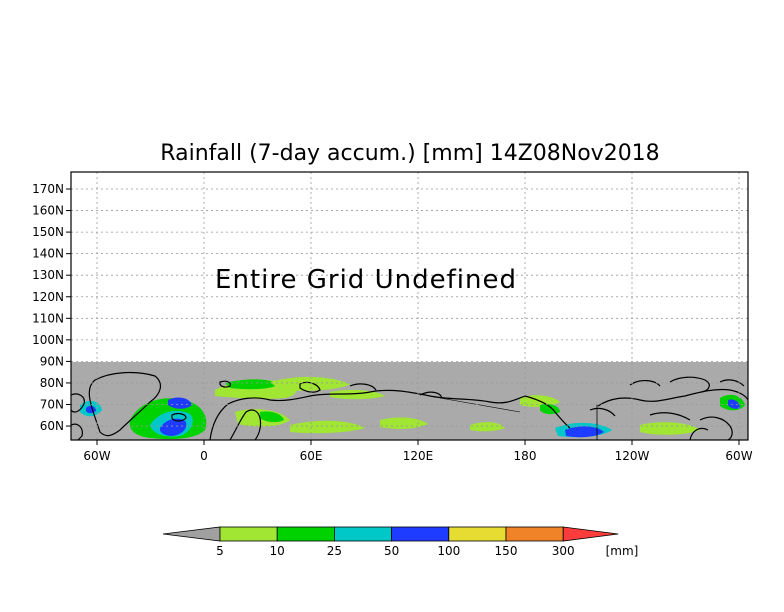 The width and height of the screenshot is (784, 612). I want to click on colorbar: 5 10 25 50 100 150 300, so click(390, 542).